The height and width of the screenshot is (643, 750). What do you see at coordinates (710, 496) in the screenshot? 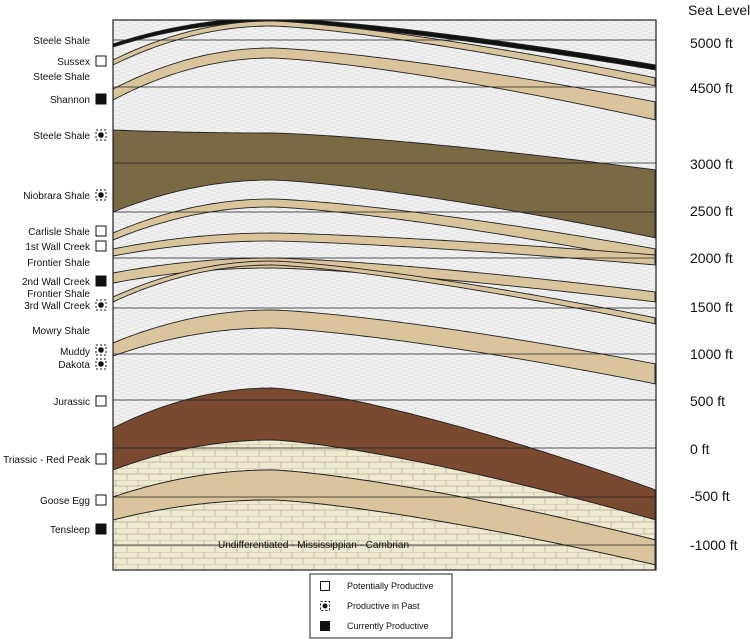
I see `elevation-label: -500 ft` at bounding box center [710, 496].